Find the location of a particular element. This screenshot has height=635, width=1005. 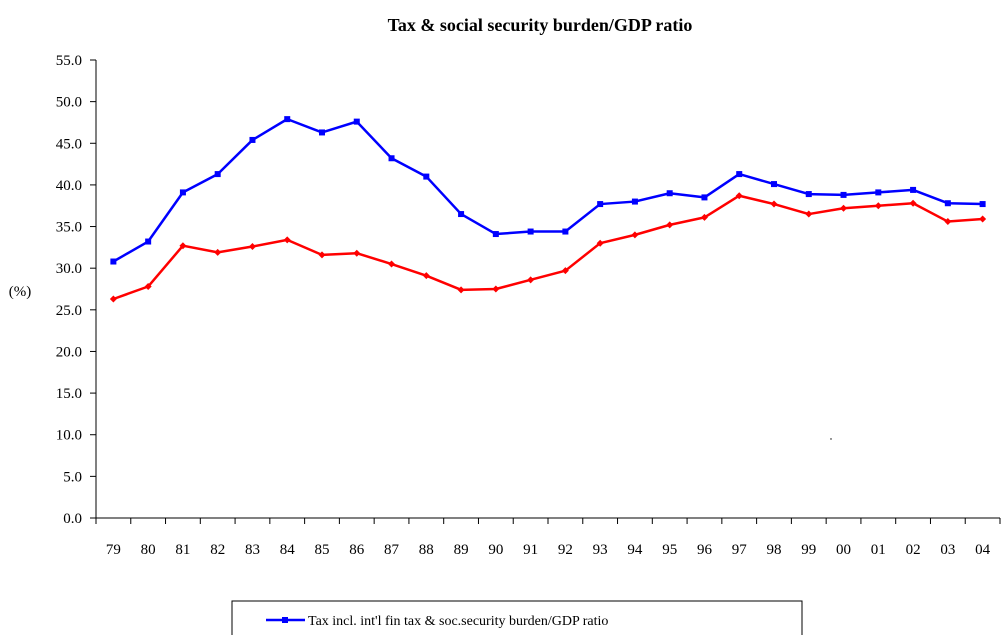

x-tick-label: 80 is located at coordinates (148, 550).